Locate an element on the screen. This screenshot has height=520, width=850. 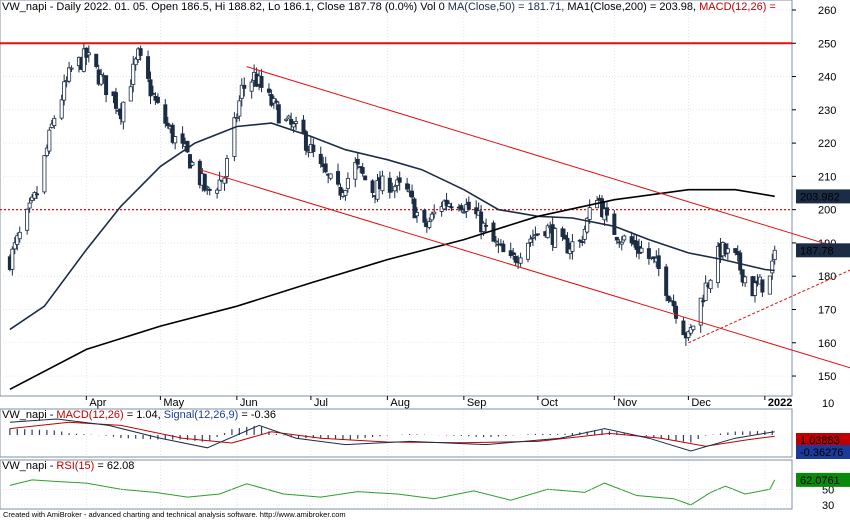
close-value-label-box is located at coordinates (823, 250).